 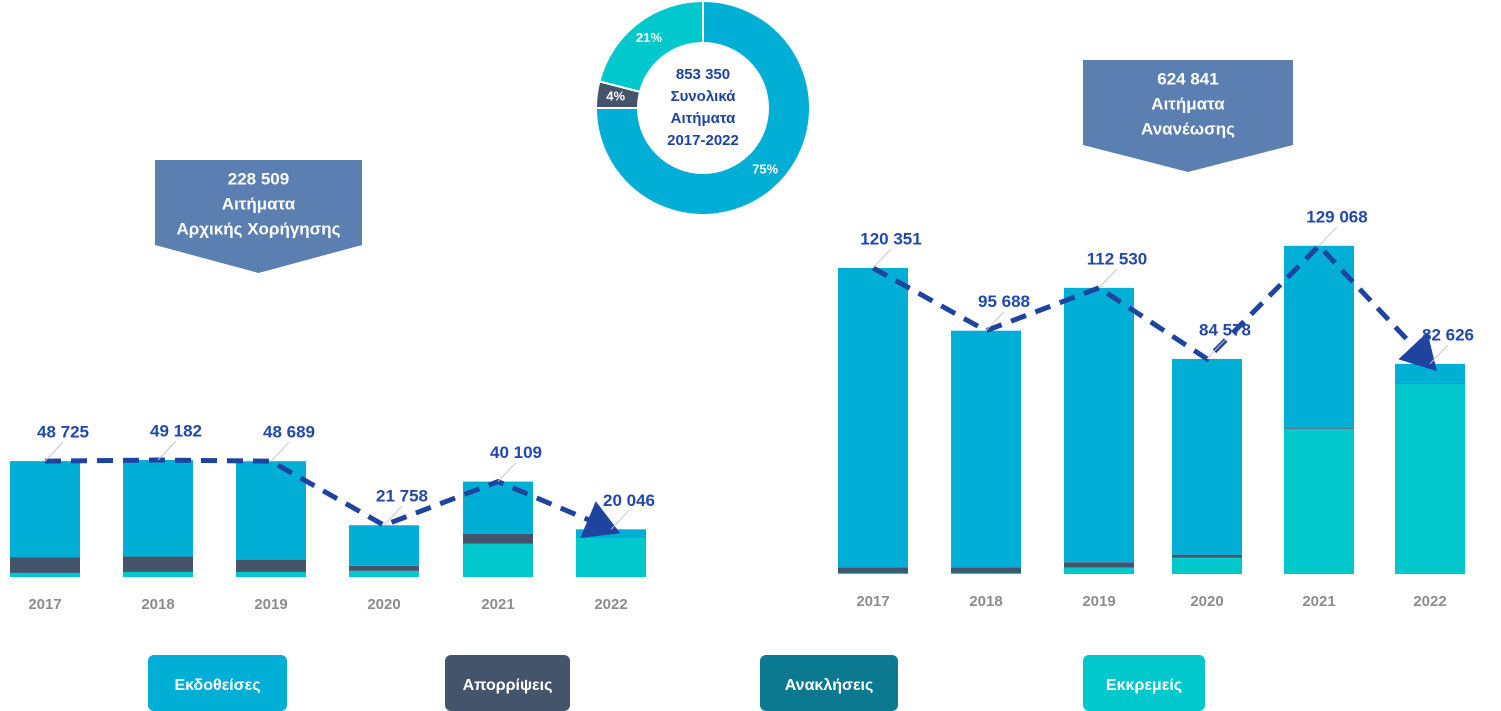 I want to click on donut-center-text: Αιτήματα, so click(x=704, y=118).